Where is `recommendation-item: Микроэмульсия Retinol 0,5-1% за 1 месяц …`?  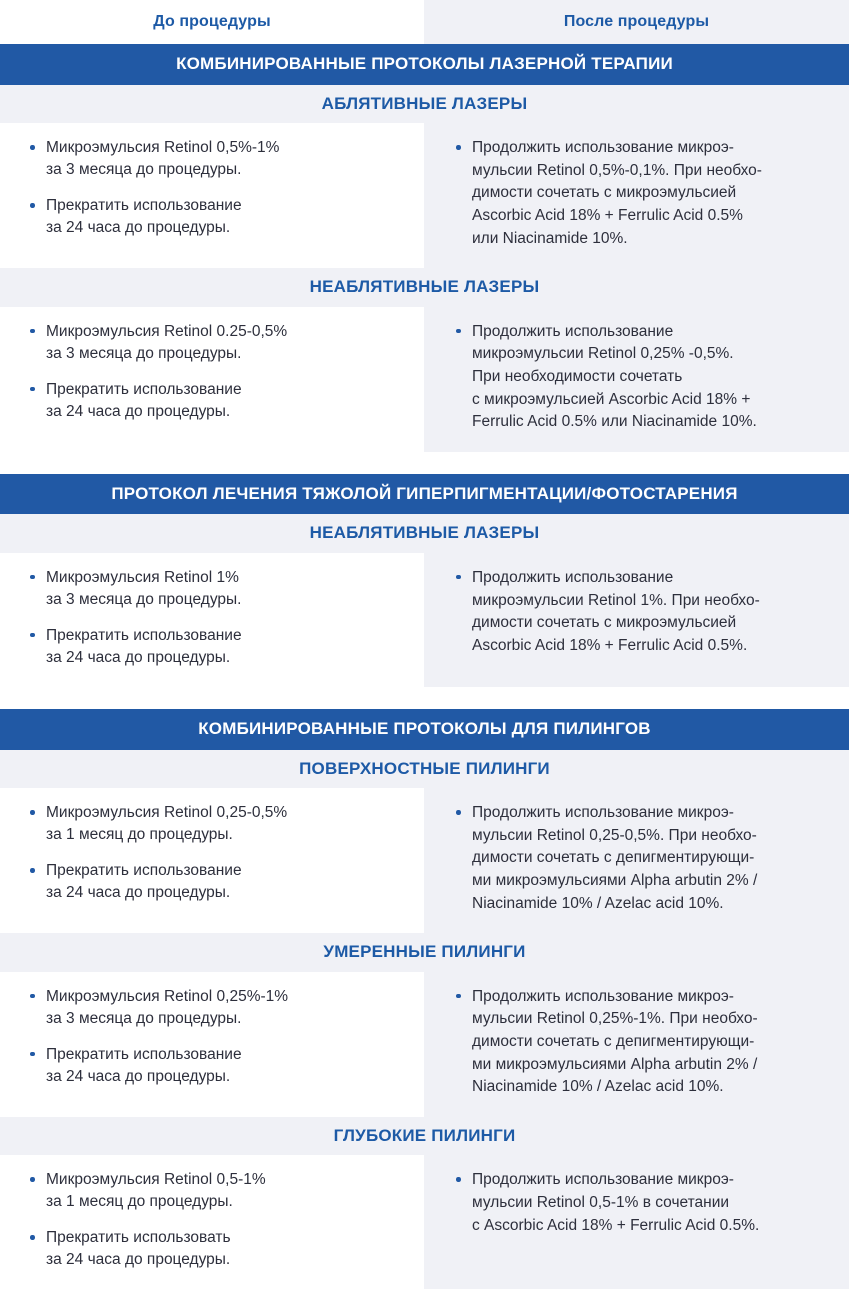
recommendation-item: Микроэмульсия Retinol 0,5-1% за 1 месяц … is located at coordinates (218, 1191).